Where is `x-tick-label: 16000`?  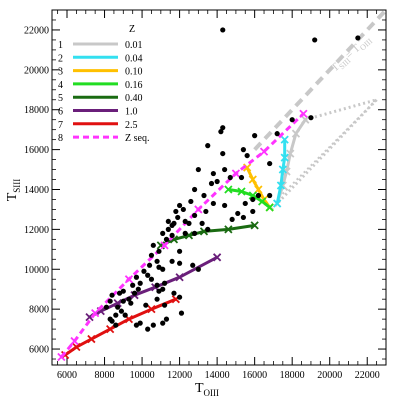
x-tick-label: 16000 is located at coordinates (254, 375).